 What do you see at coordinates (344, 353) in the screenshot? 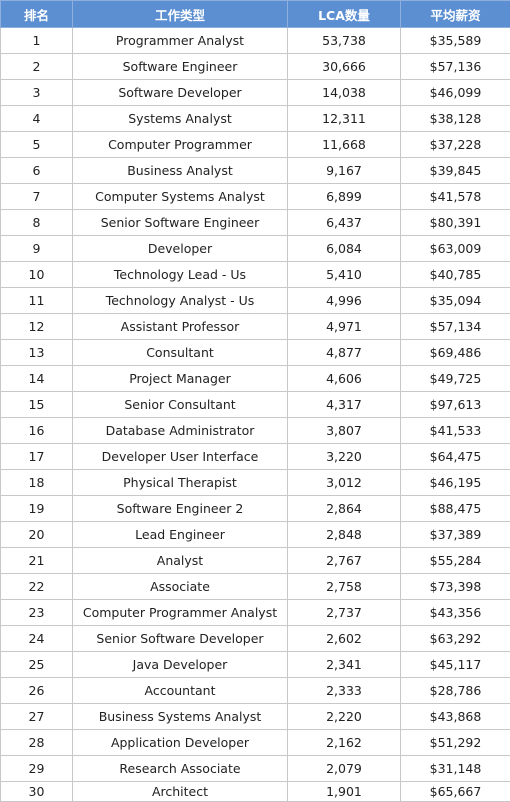
I see `lca-count-cell: 4,877` at bounding box center [344, 353].